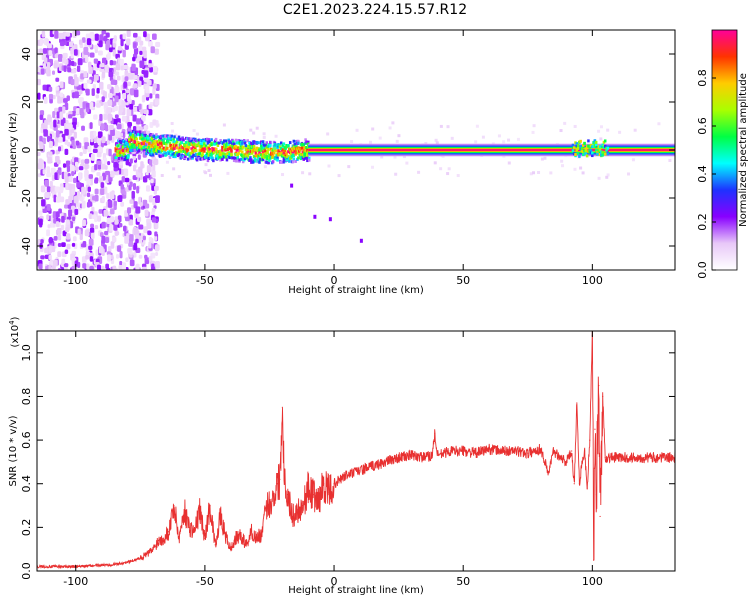 The height and width of the screenshot is (600, 750). Describe the element at coordinates (592, 280) in the screenshot. I see `x-tick-label: 100` at that location.